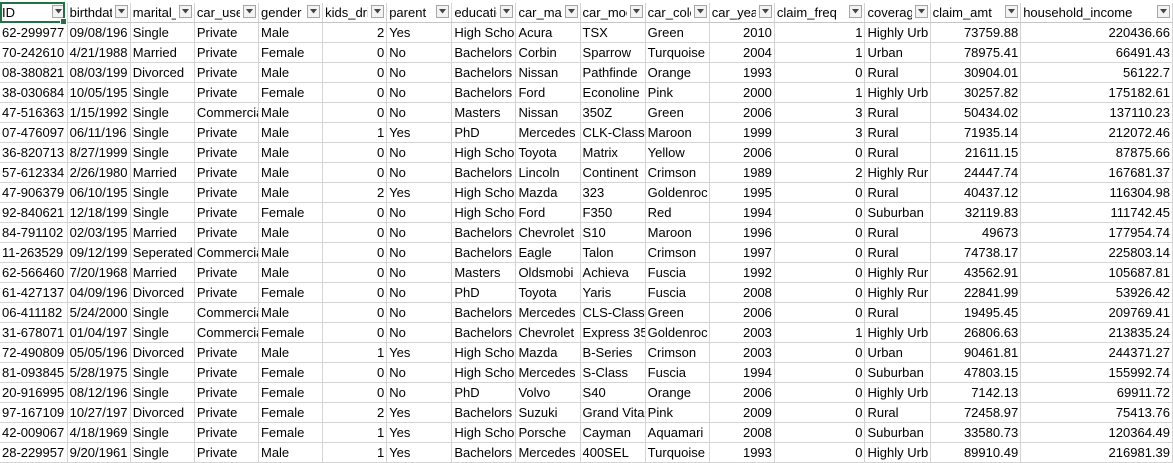  Describe the element at coordinates (484, 312) in the screenshot. I see `table-cell: Bachelors` at that location.